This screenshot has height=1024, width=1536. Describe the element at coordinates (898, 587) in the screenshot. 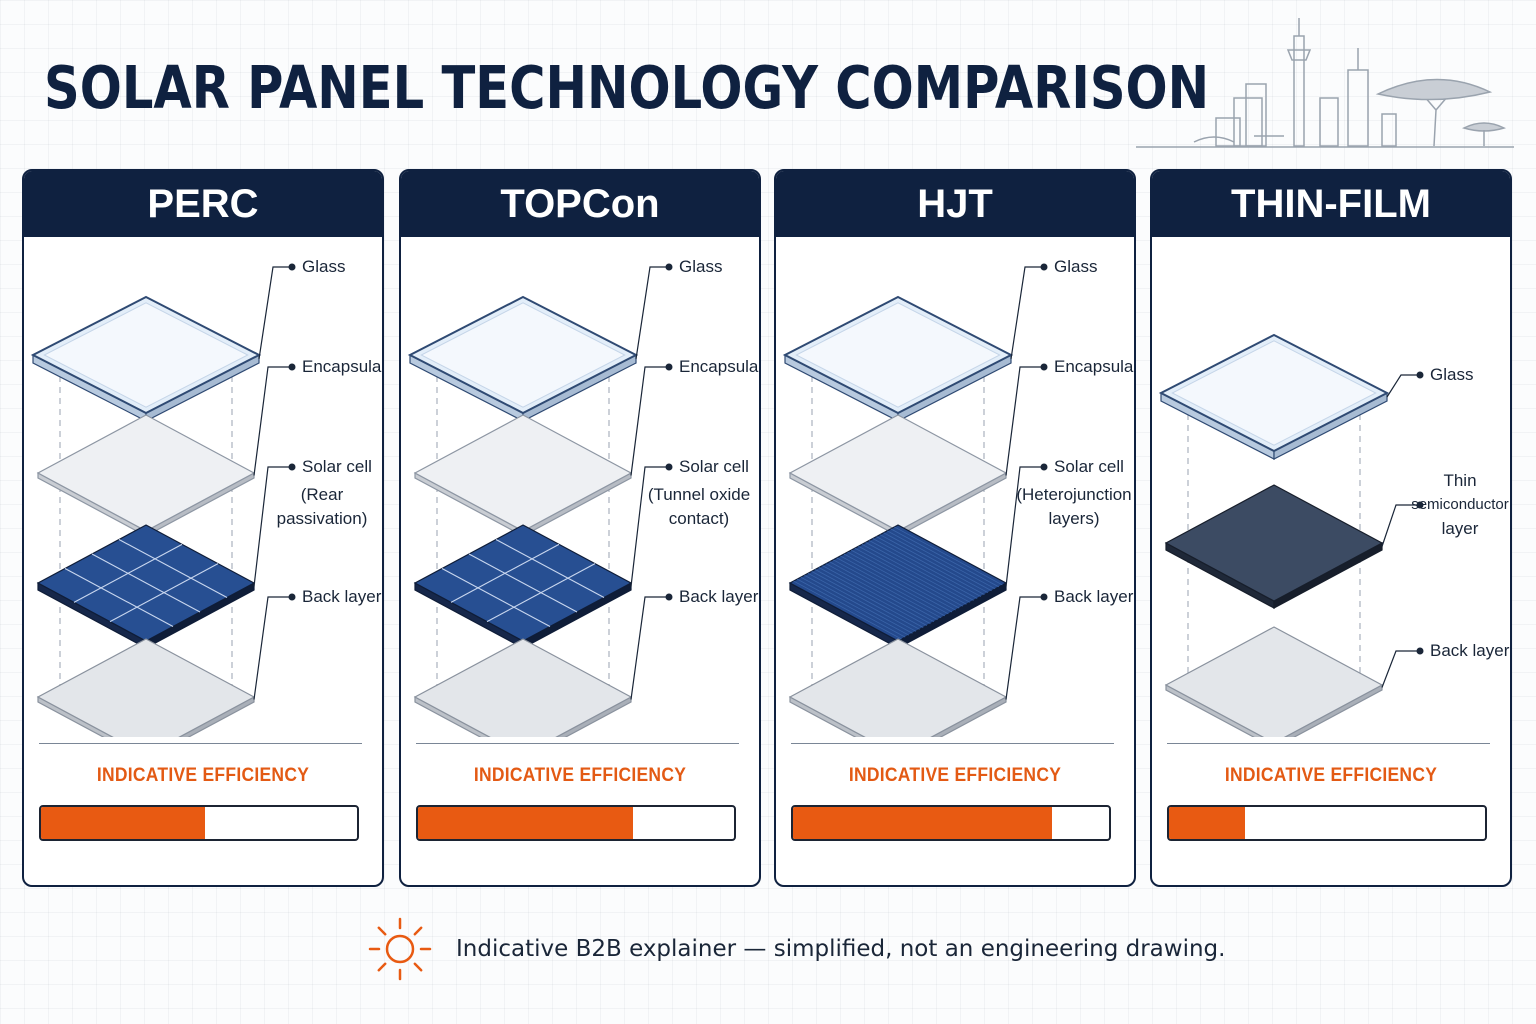

I see `layer-slab-cell-fine` at that location.